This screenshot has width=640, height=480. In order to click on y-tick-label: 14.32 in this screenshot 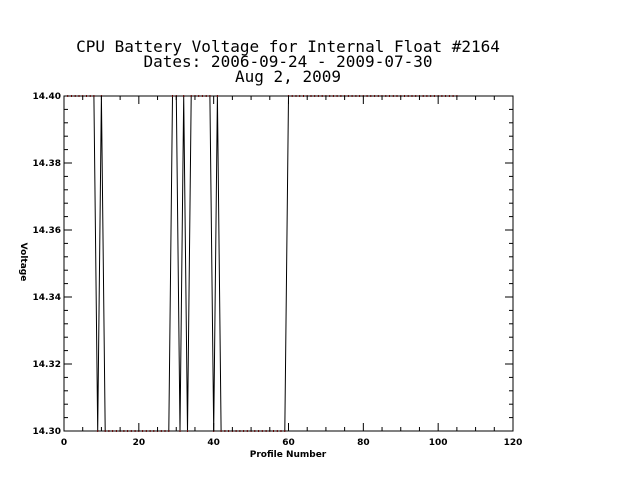, I will do `click(47, 365)`.